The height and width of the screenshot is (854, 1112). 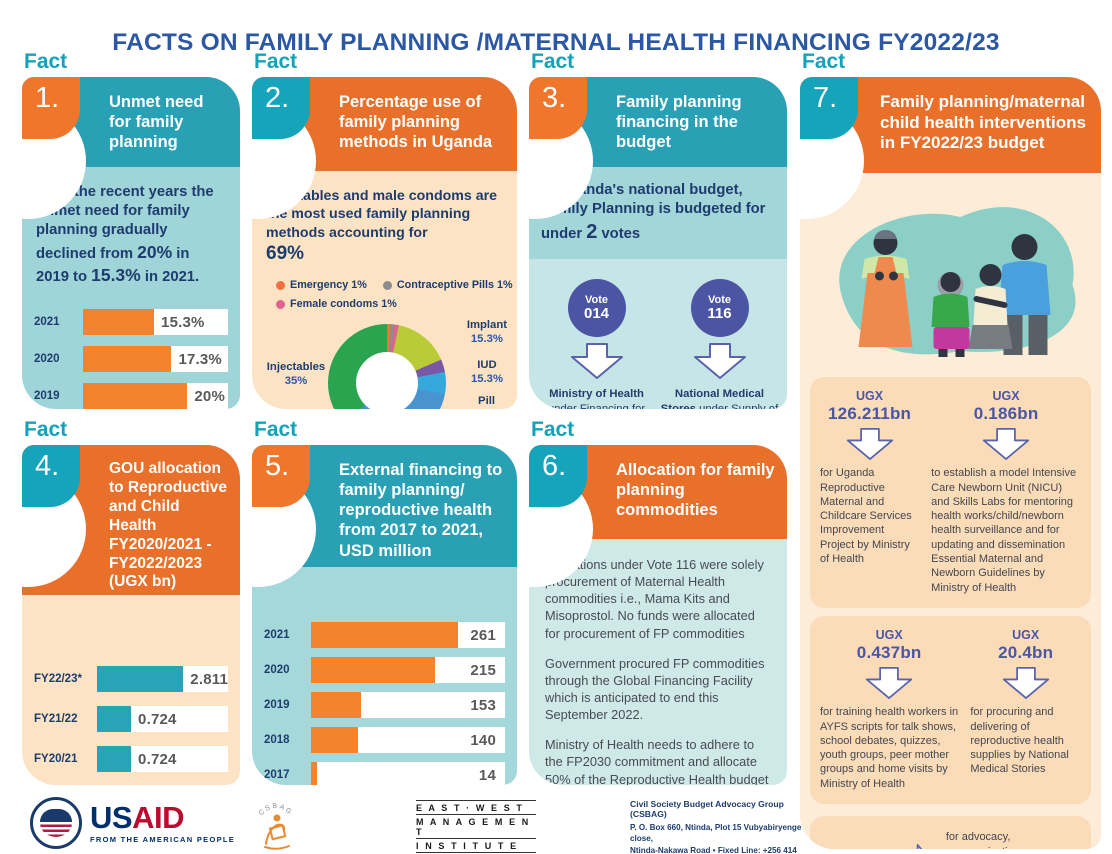 I want to click on callout-injectables: Injectables 35%, so click(x=296, y=374).